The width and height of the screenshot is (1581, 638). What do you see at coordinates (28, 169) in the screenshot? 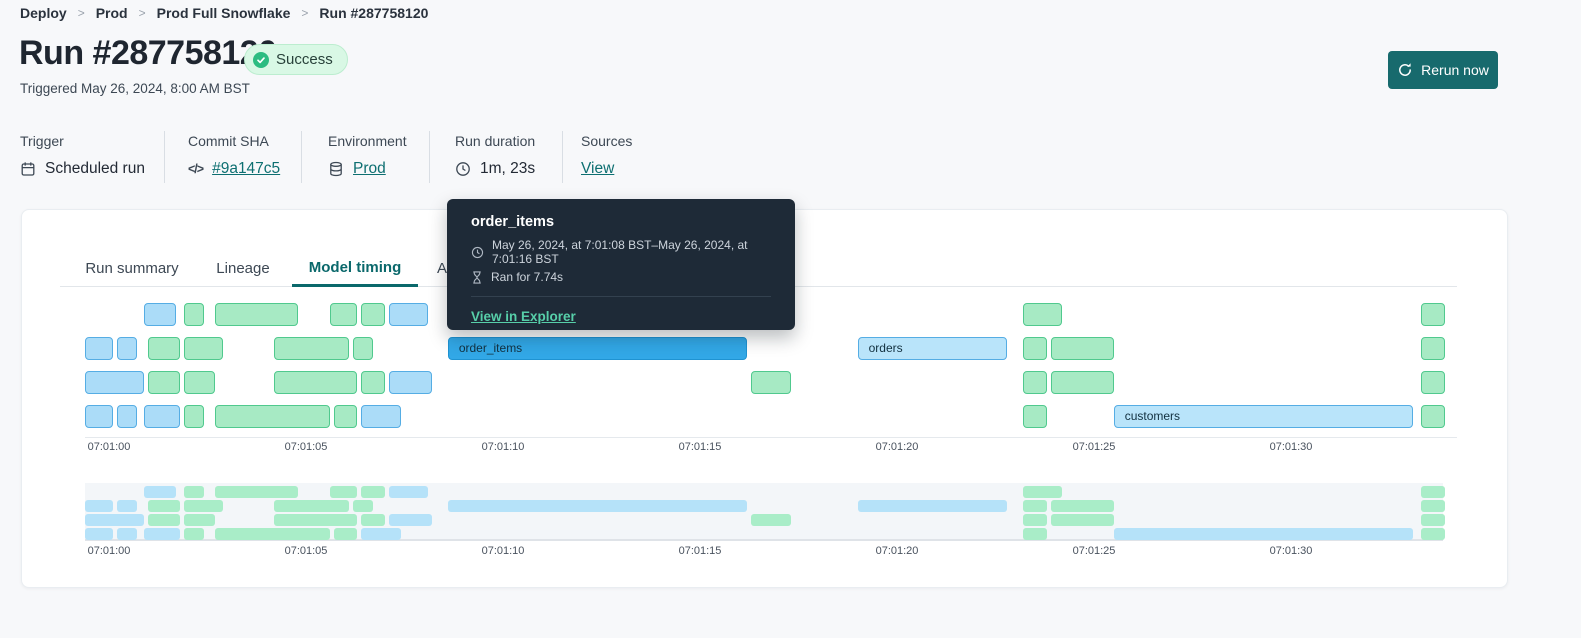
I see `calendar-icon` at bounding box center [28, 169].